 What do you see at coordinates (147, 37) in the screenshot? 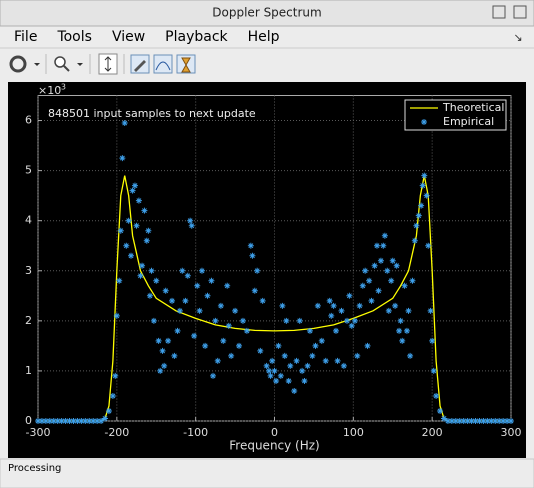
I see `menu-bar: File Tools View Playback Help` at bounding box center [147, 37].